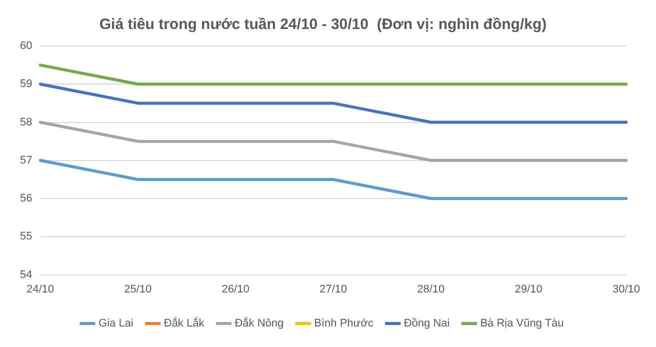  Describe the element at coordinates (26, 84) in the screenshot. I see `y-tick-label: 59` at that location.